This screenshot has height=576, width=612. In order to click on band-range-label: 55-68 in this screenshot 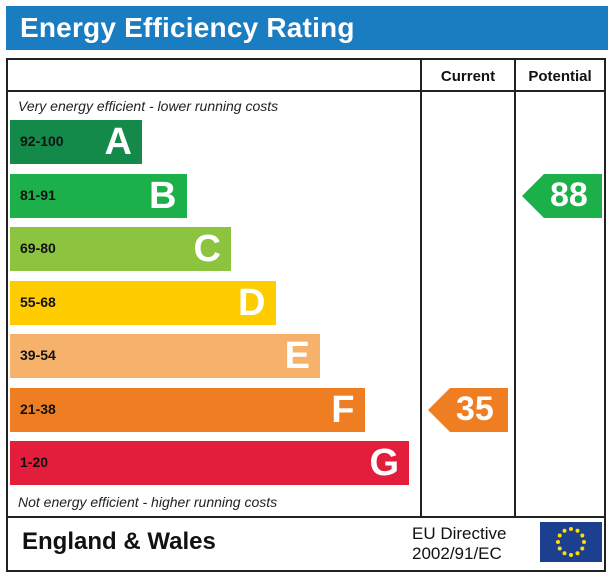, I will do `click(38, 301)`.